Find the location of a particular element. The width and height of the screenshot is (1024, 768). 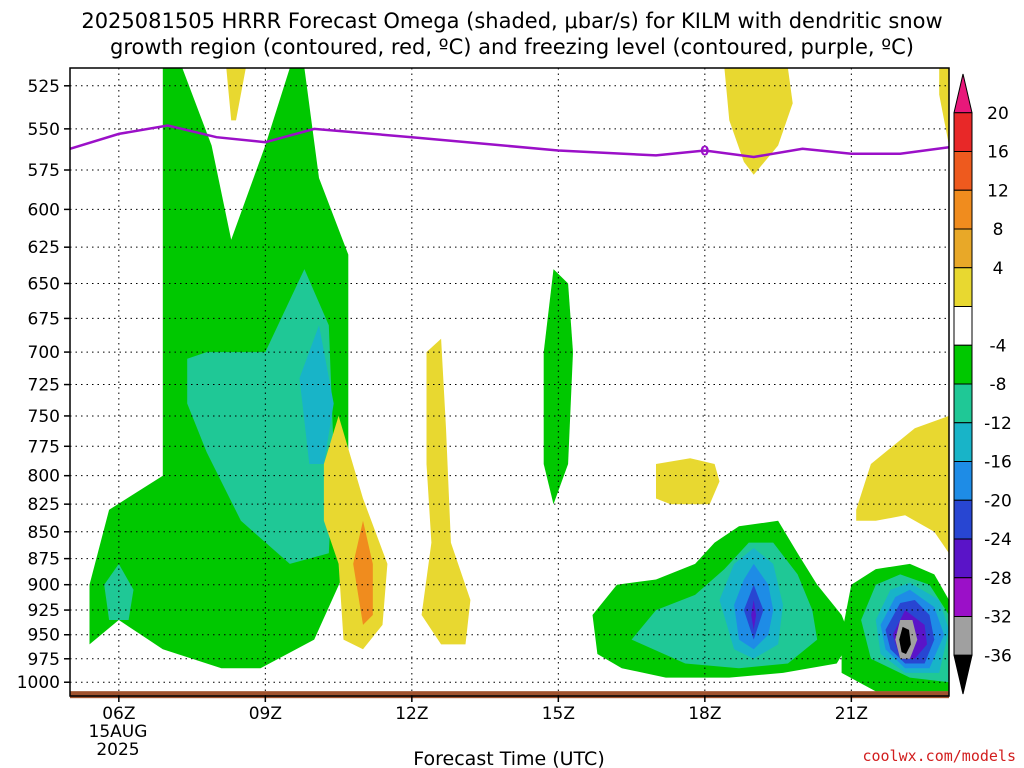

x-tick-label-21: 21Z is located at coordinates (851, 714).